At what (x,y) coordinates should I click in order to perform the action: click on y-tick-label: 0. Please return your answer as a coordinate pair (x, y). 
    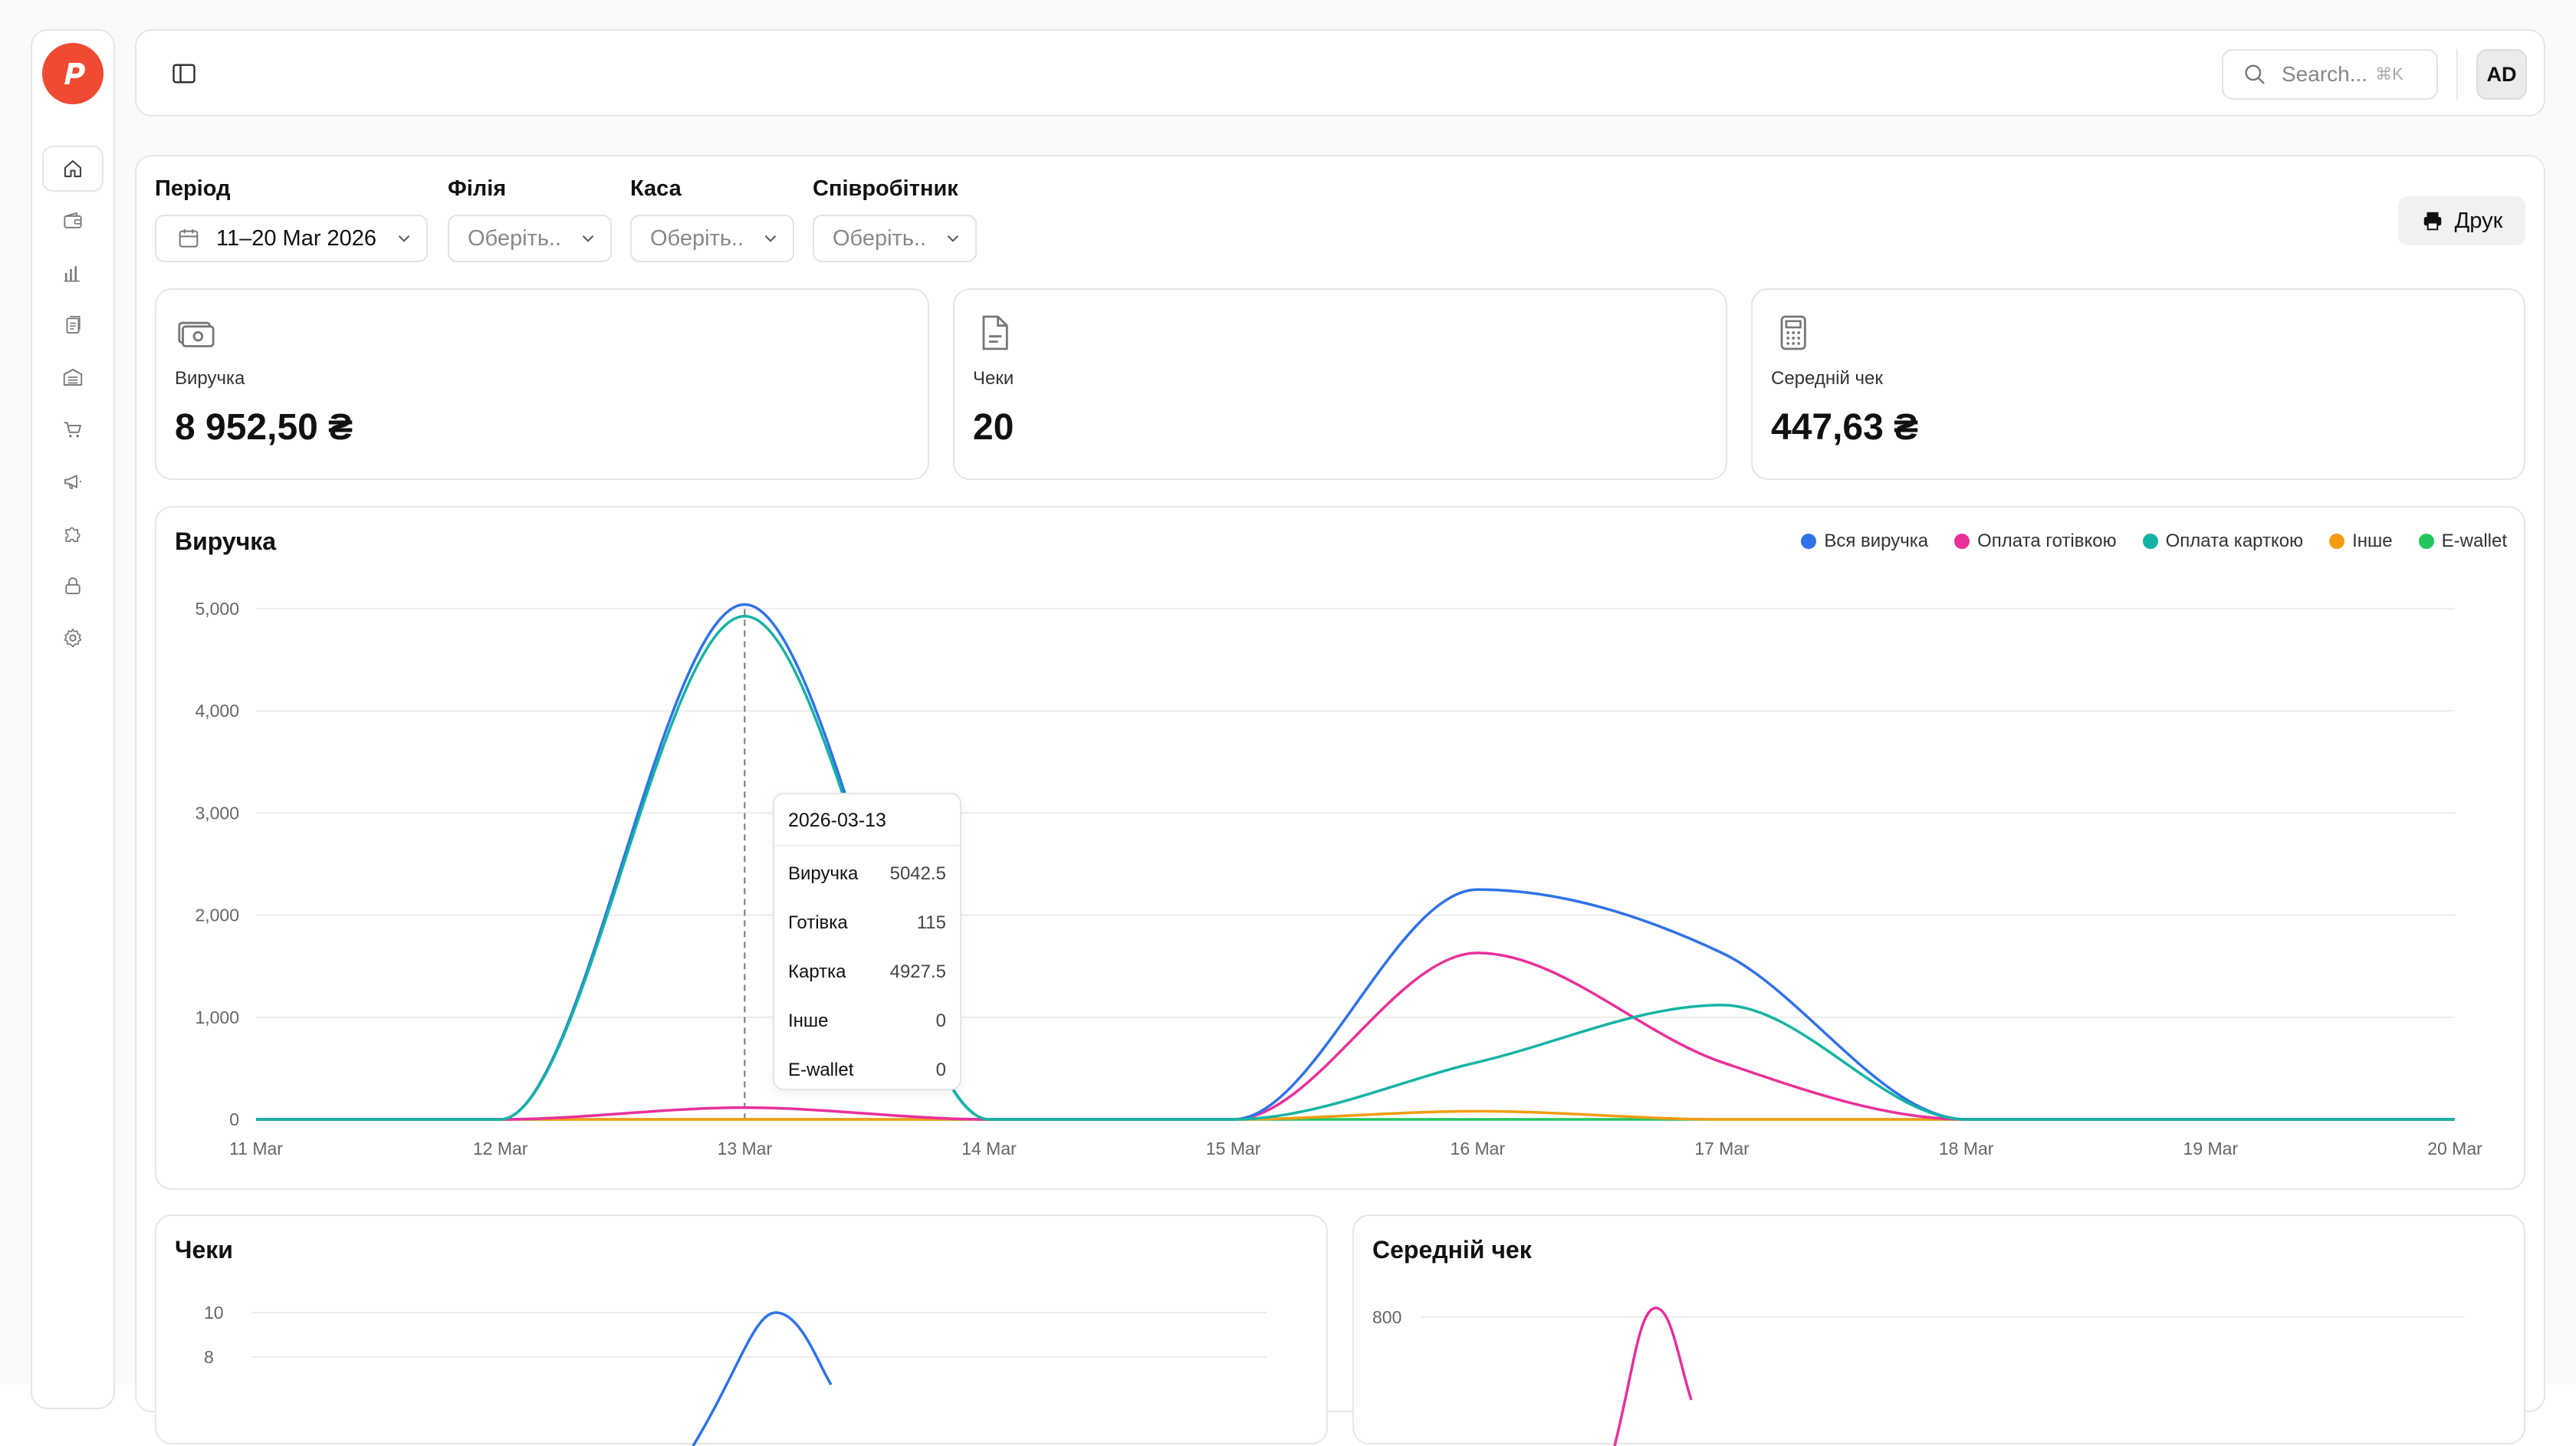
    Looking at the image, I should click on (234, 1119).